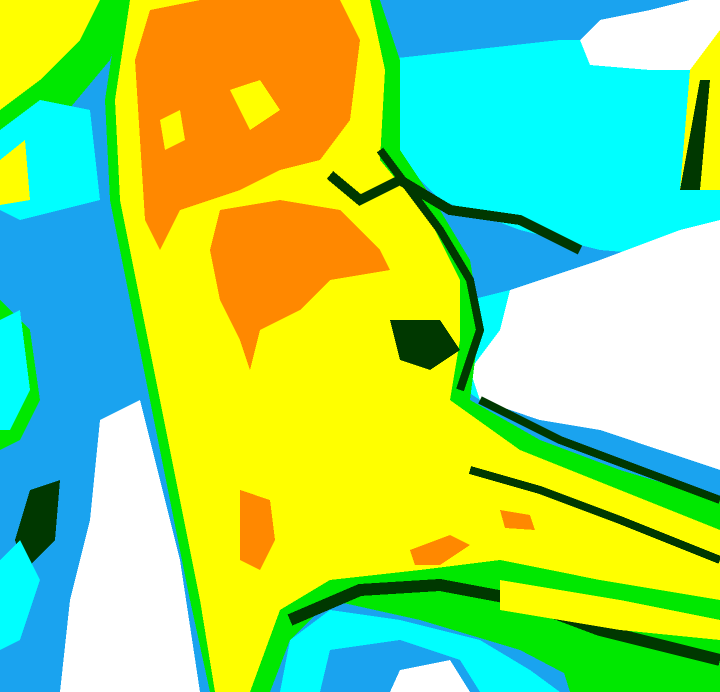 The width and height of the screenshot is (720, 692). I want to click on cloud-green, so click(640, 671).